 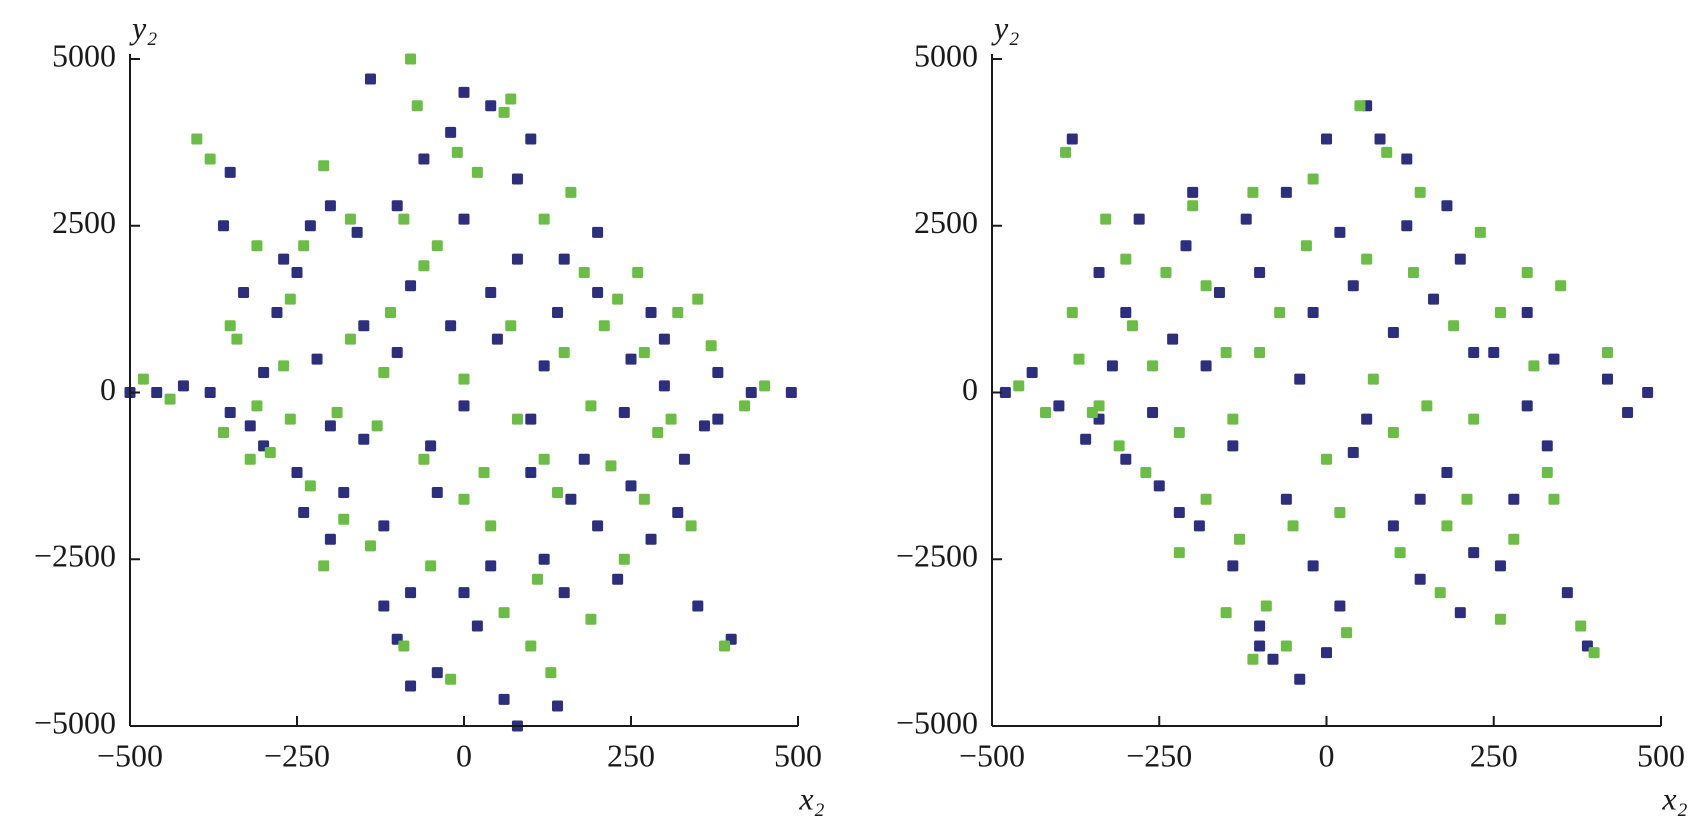 What do you see at coordinates (1327, 755) in the screenshot?
I see `x-tick-label: 0` at bounding box center [1327, 755].